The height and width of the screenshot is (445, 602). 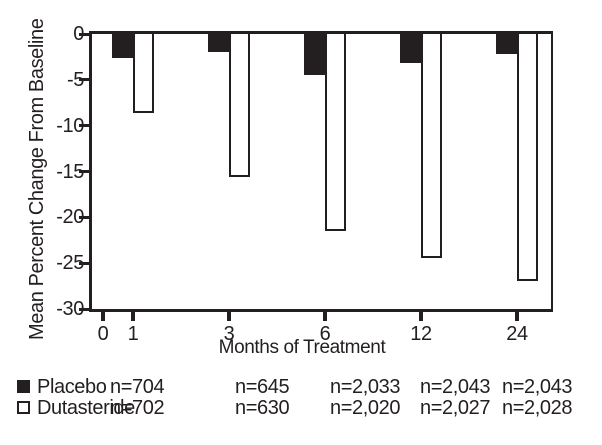 I want to click on legend-row-placebo: Placebo n=704 n=645 n=2,033 n=2,043 n=2,043, so click(x=301, y=387).